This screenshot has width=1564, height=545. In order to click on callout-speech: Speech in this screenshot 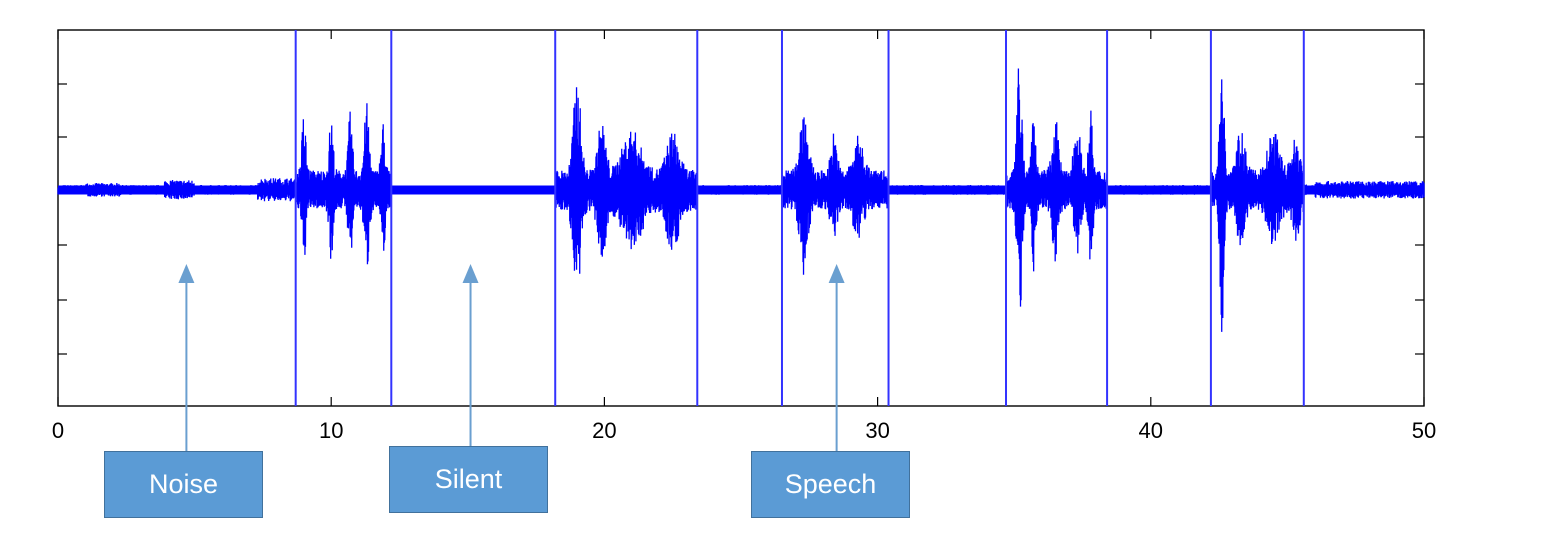, I will do `click(830, 484)`.